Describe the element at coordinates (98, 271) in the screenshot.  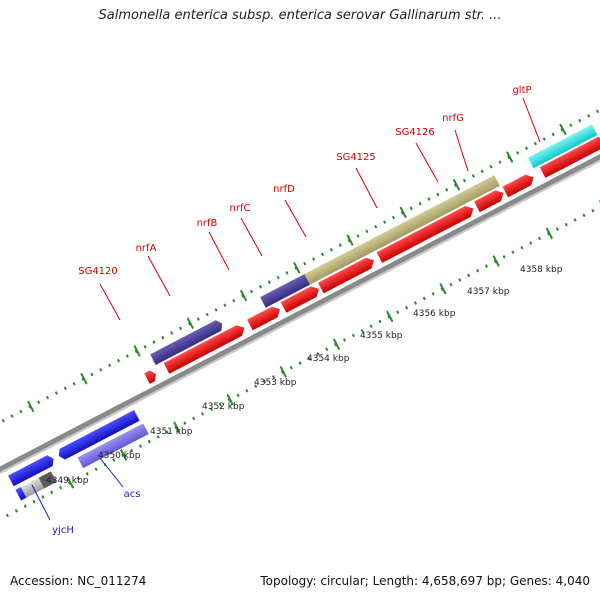
I see `gene-label-SG4120: SG4120` at that location.